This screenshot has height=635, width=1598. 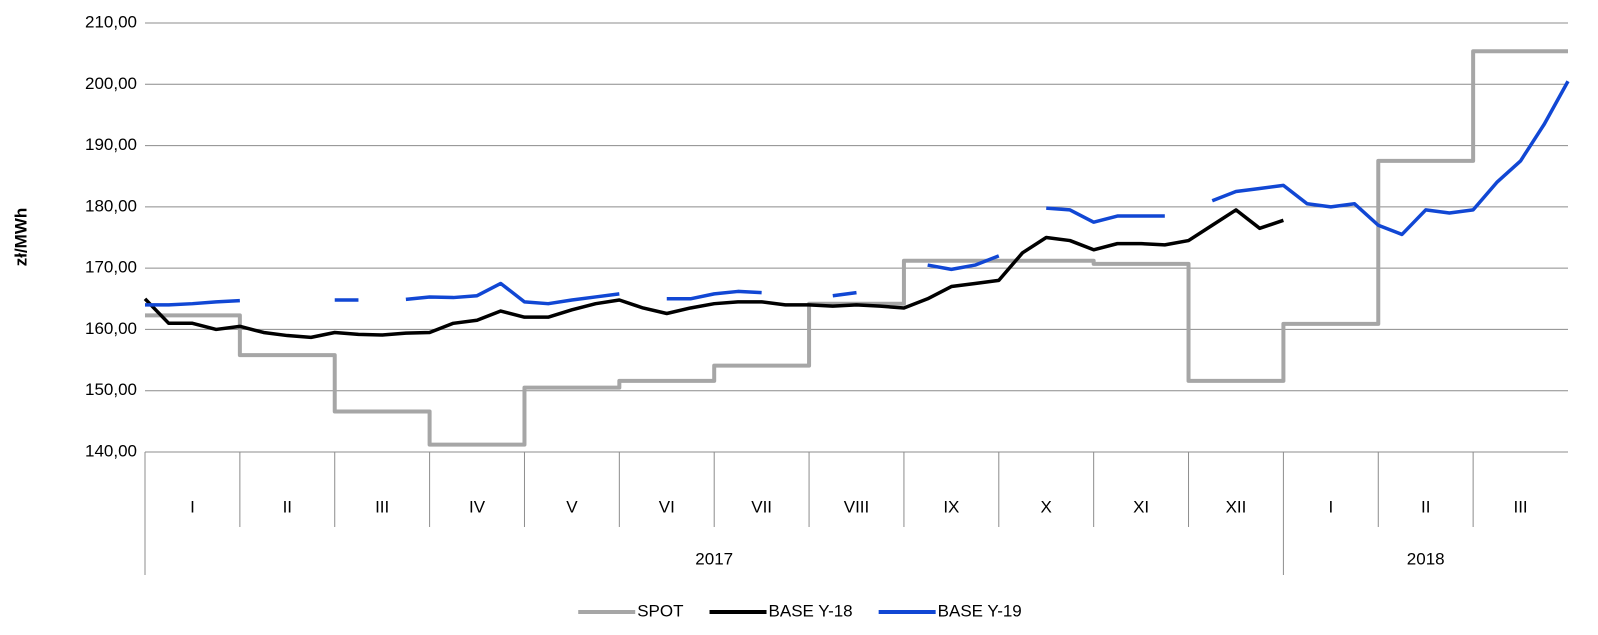 I want to click on x-tick-label: IX, so click(x=951, y=506).